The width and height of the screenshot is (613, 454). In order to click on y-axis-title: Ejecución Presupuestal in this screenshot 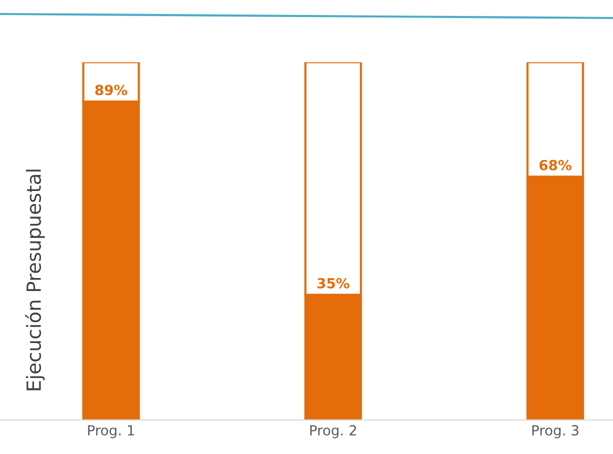, I will do `click(35, 280)`.